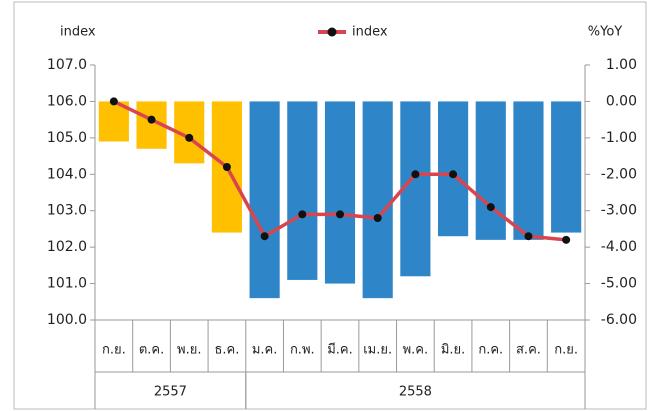 The width and height of the screenshot is (654, 411). I want to click on y2-tick-label: -1.00, so click(619, 138).